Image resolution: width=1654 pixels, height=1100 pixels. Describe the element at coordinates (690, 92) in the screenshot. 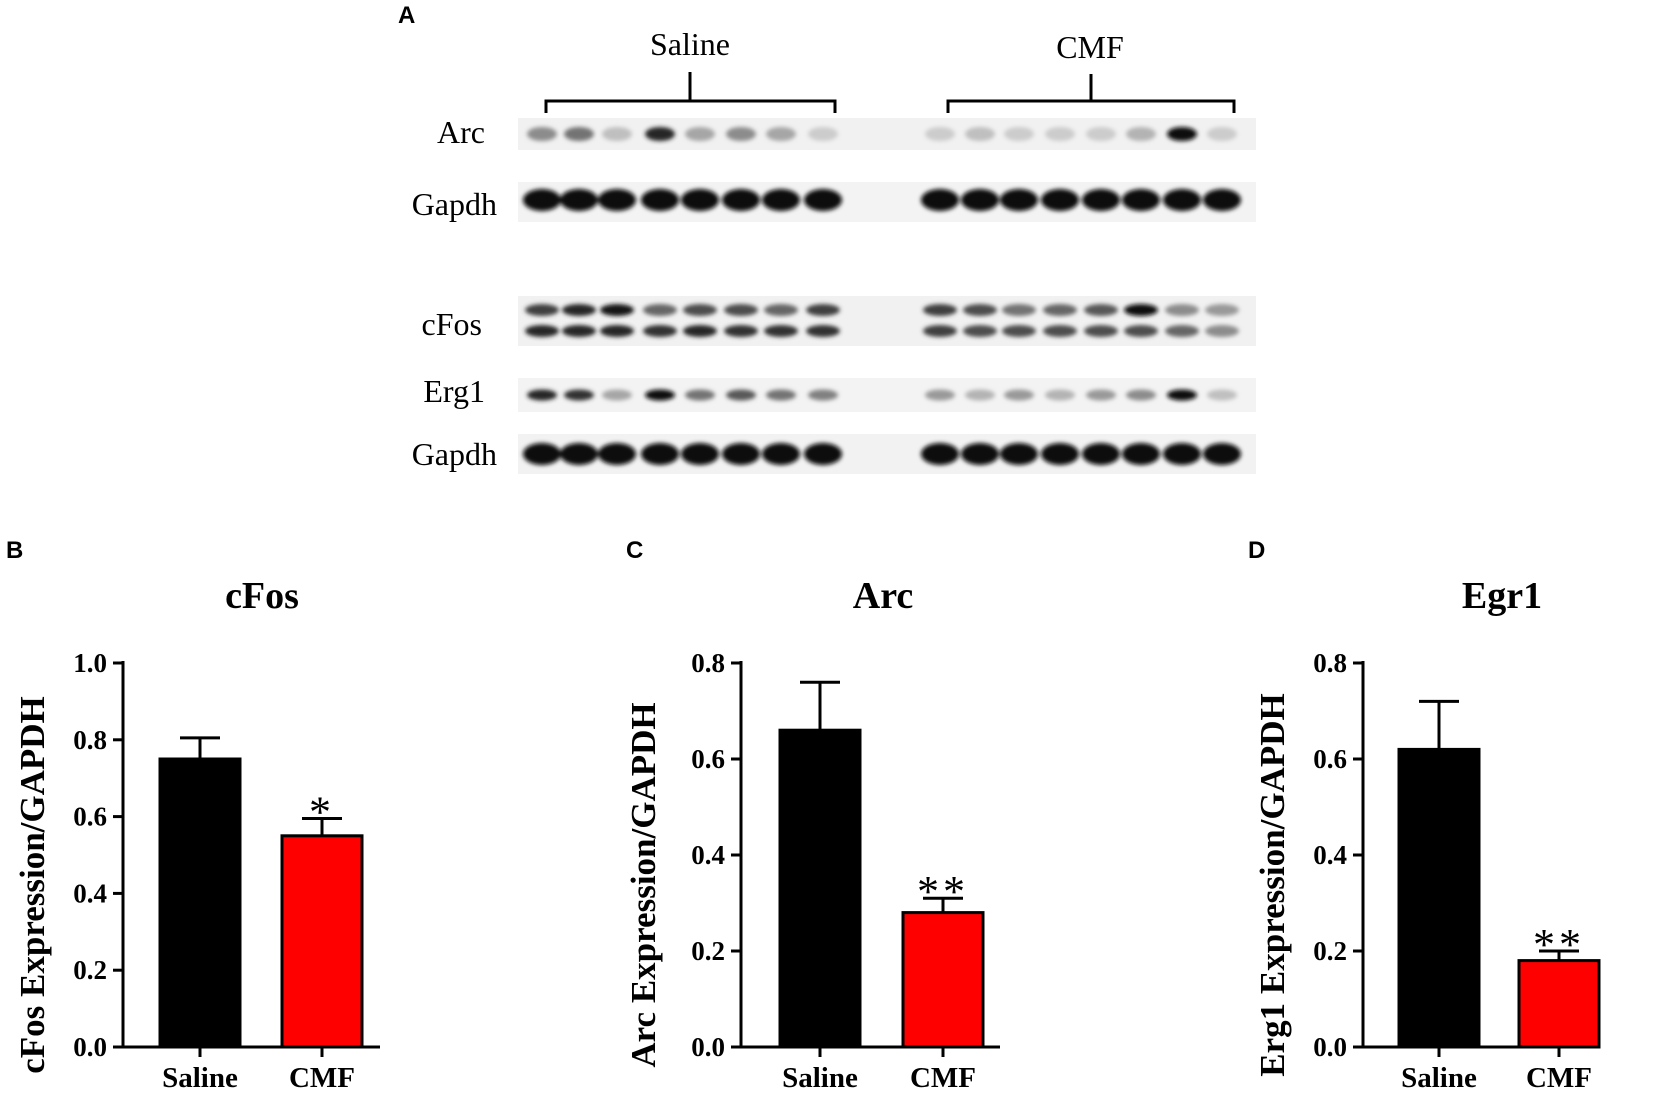

I see `bracket-saline` at that location.